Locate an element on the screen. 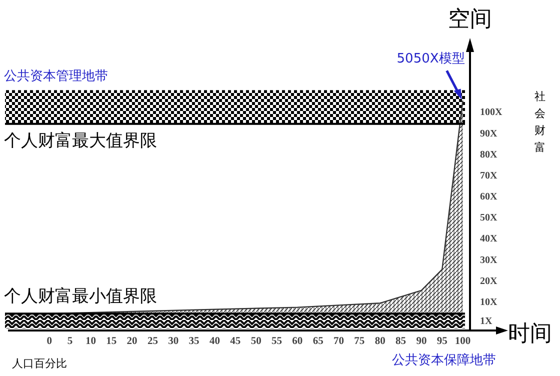  y-axis-title: 社会财富 is located at coordinates (540, 122).